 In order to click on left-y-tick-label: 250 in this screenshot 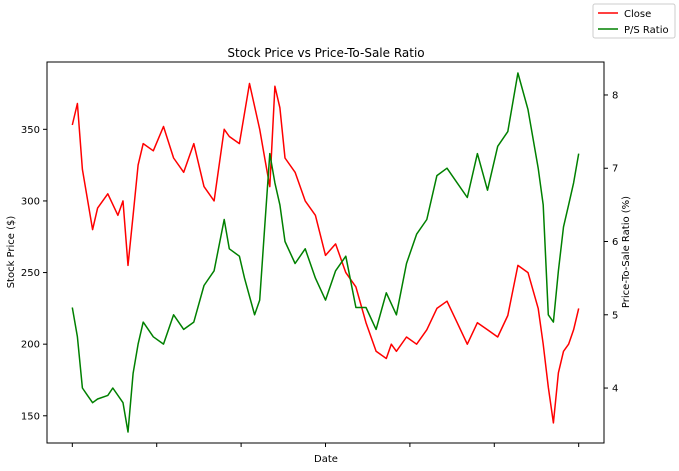, I will do `click(30, 273)`.